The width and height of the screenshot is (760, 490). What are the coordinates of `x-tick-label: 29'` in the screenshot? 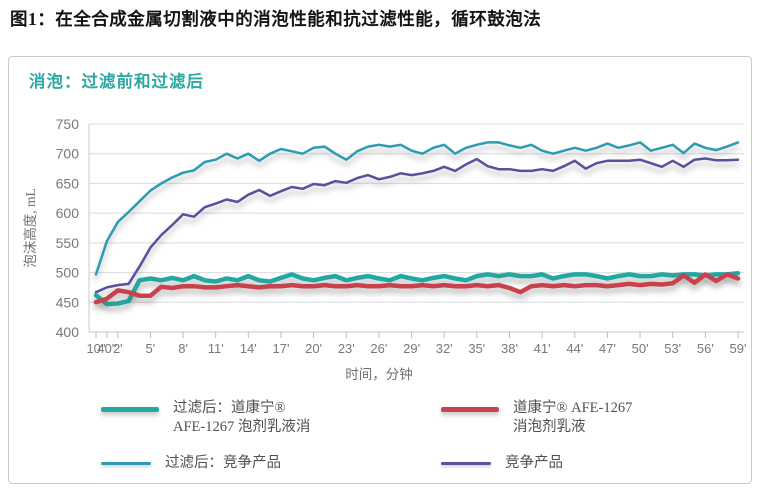 It's located at (411, 348).